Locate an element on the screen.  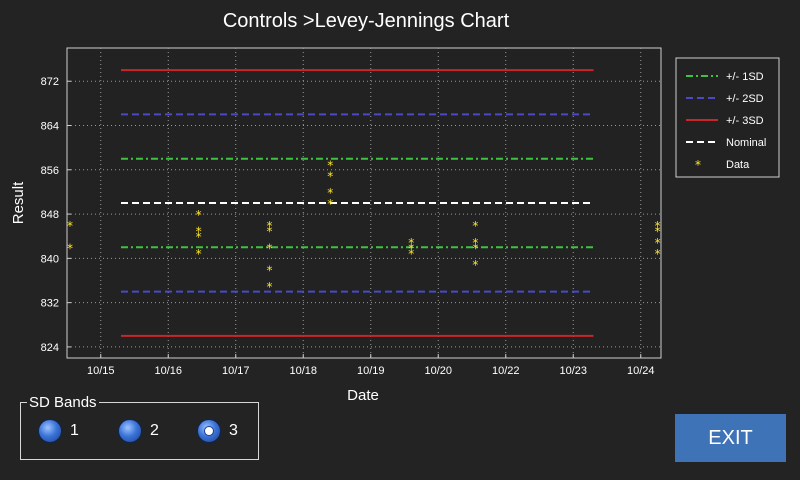
y-axis-ticks: 824 832 840 848 856 864 872 is located at coordinates (56, 215).